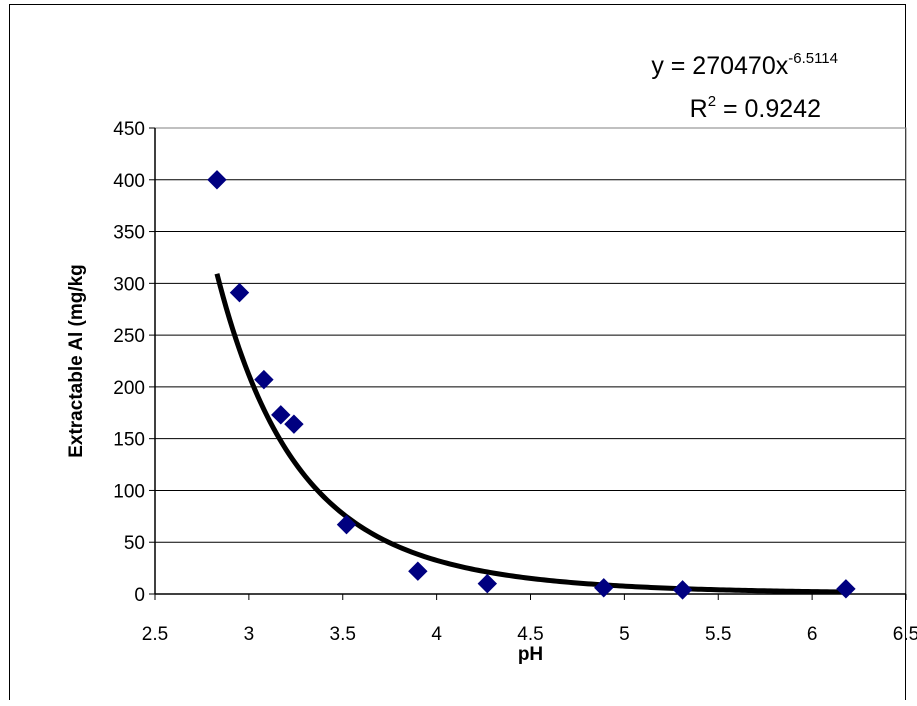 This screenshot has height=706, width=917. Describe the element at coordinates (343, 634) in the screenshot. I see `x-tick-label: 3.5` at that location.